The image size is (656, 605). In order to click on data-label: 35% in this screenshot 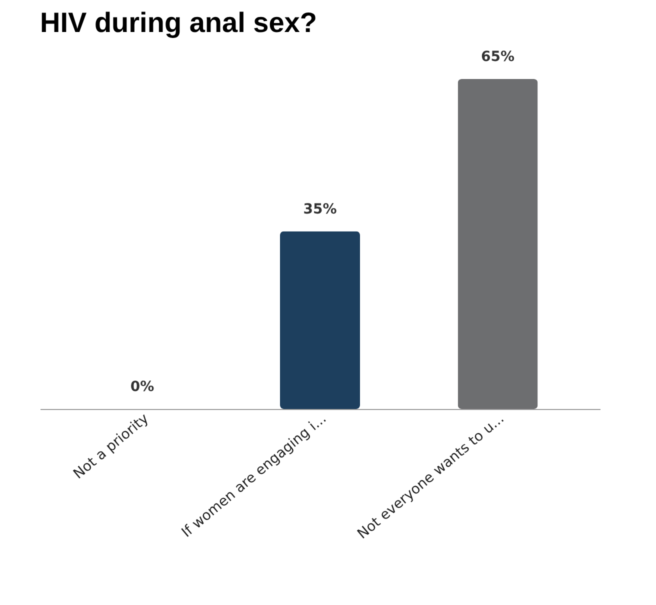, I will do `click(320, 209)`.